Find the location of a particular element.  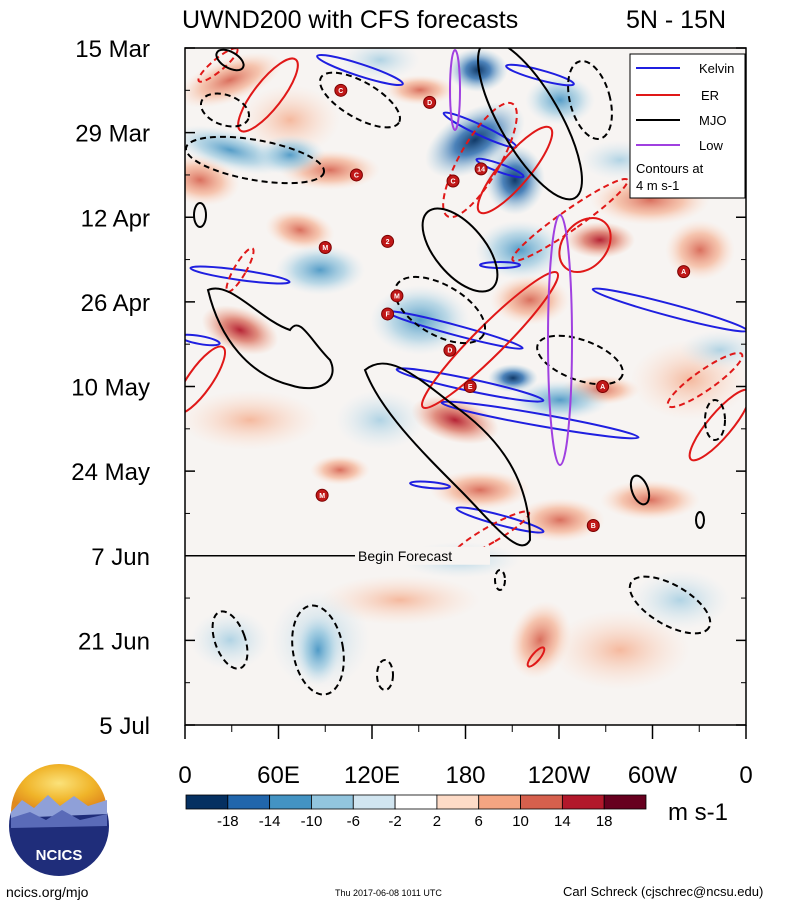

legend-label-er: ER is located at coordinates (710, 95).